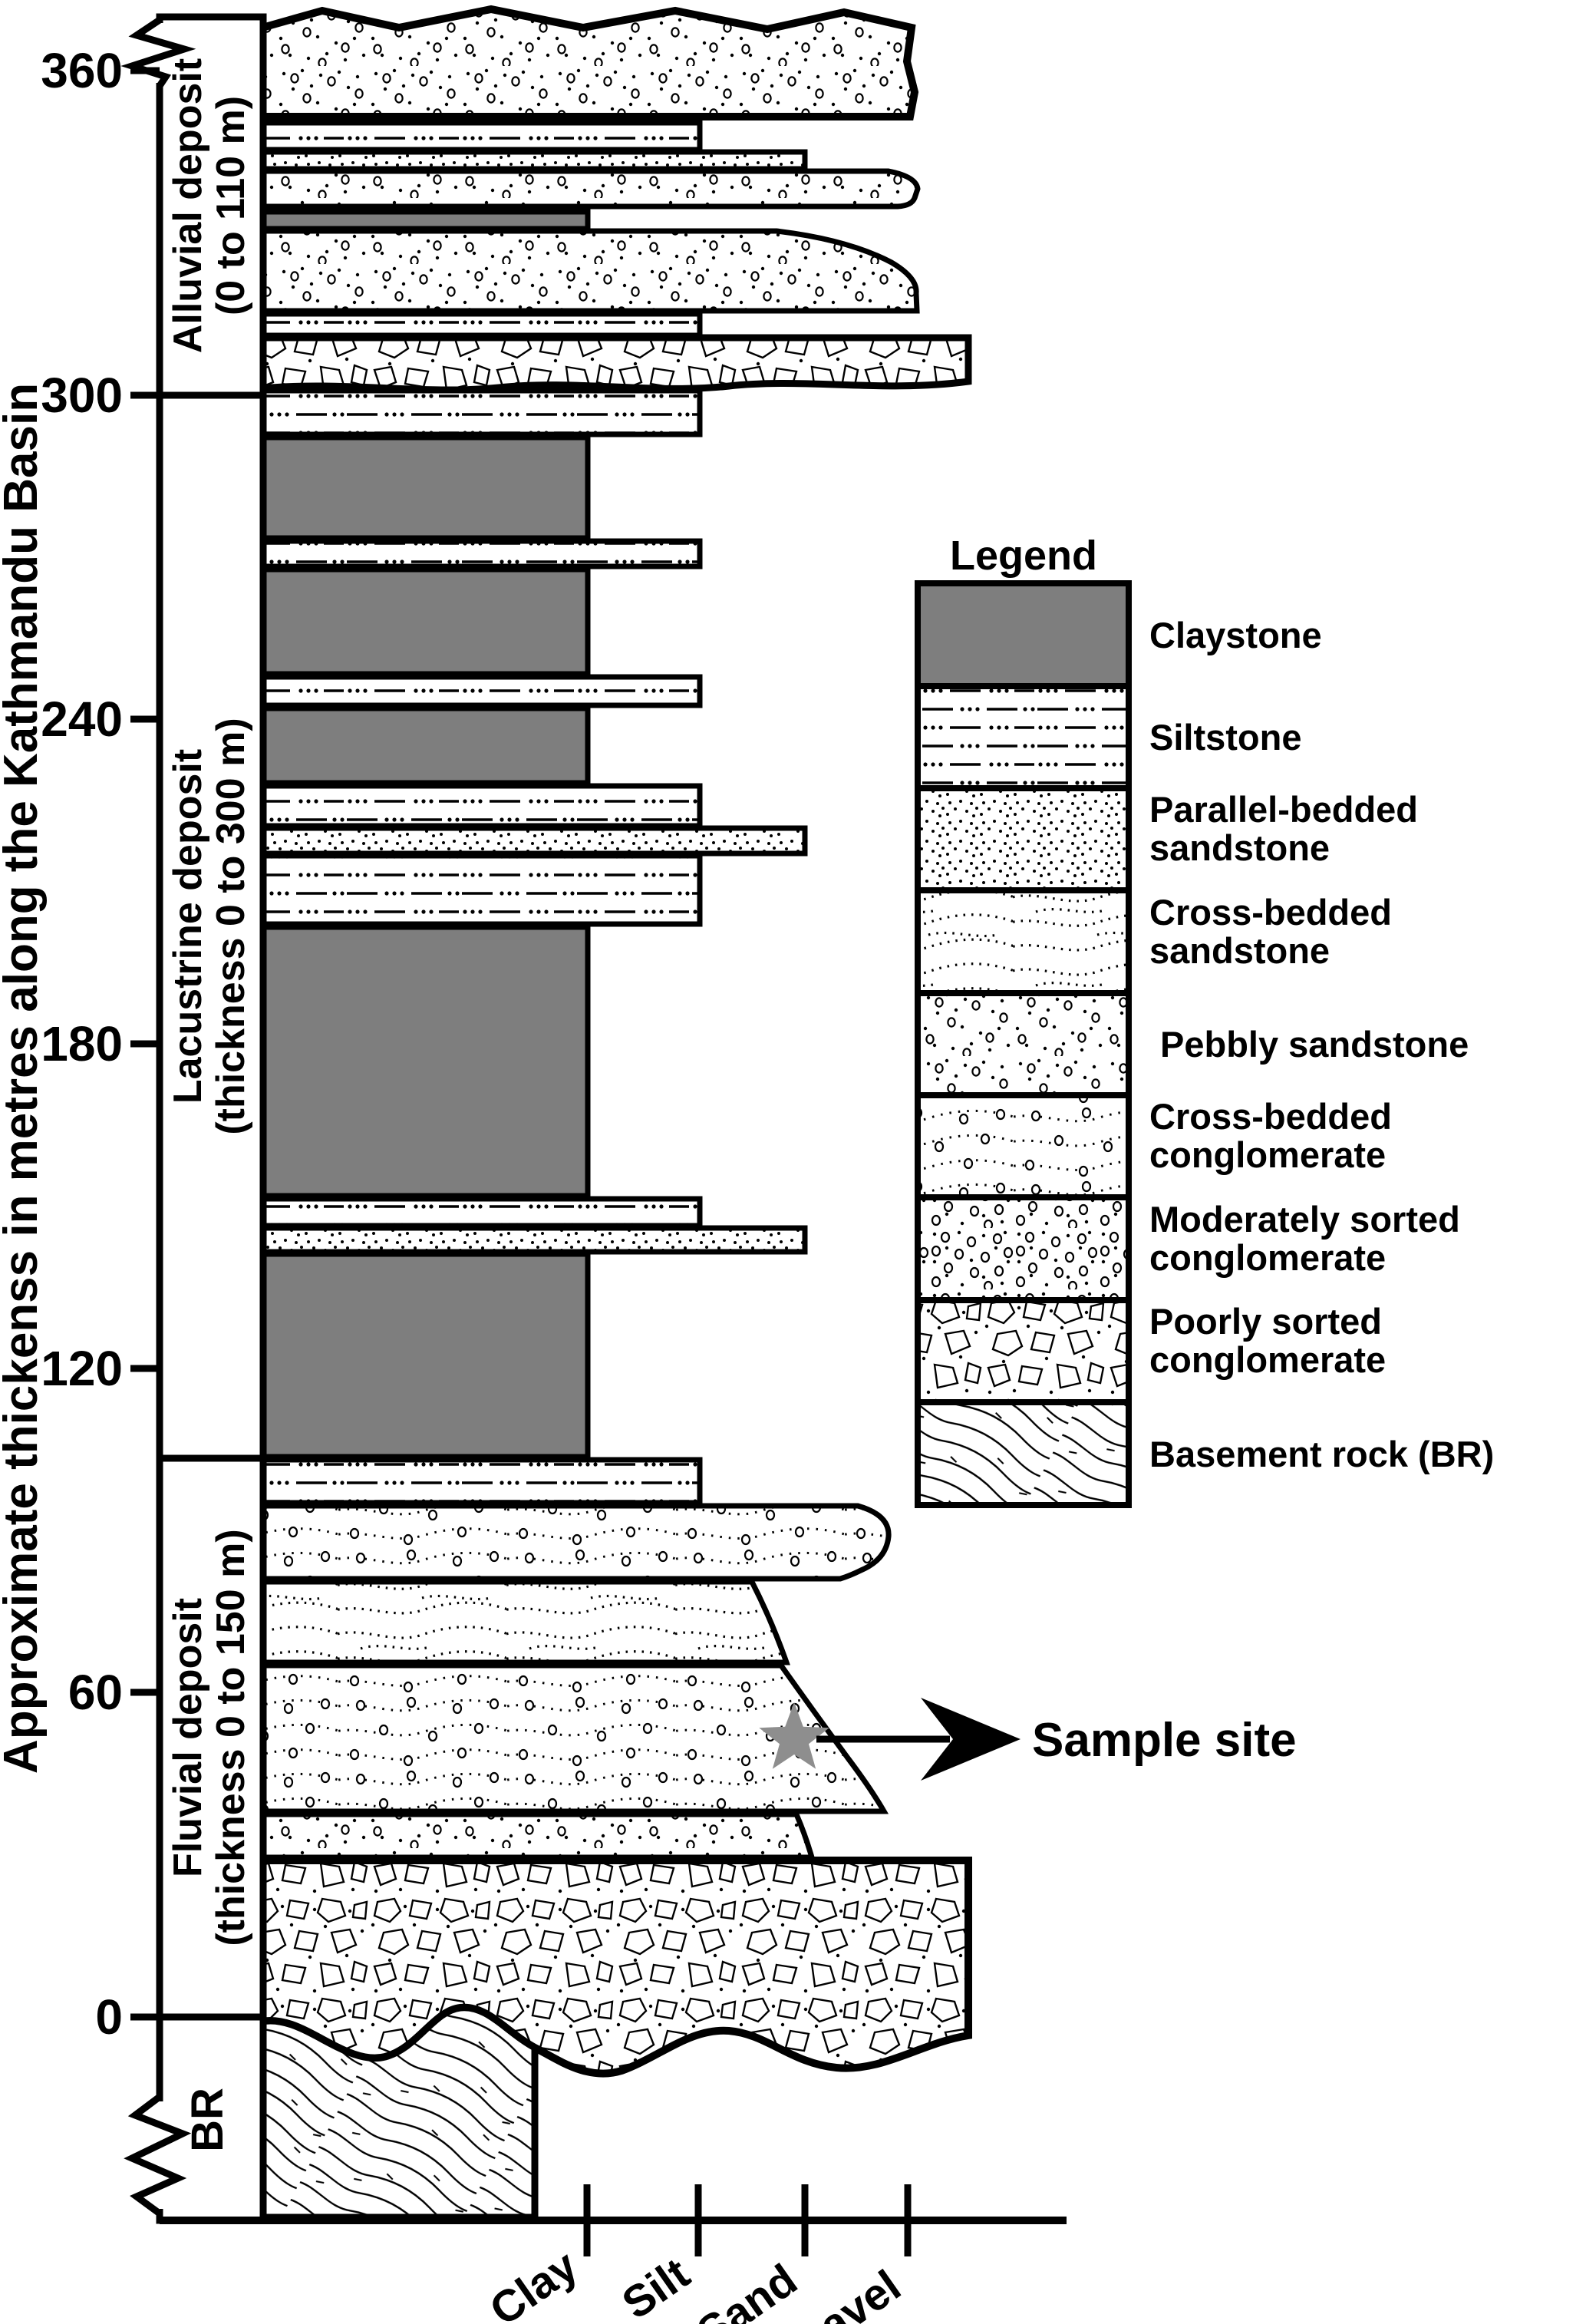 Image resolution: width=1586 pixels, height=2324 pixels. Describe the element at coordinates (1165, 1740) in the screenshot. I see `sample-site-label: Sample site` at that location.